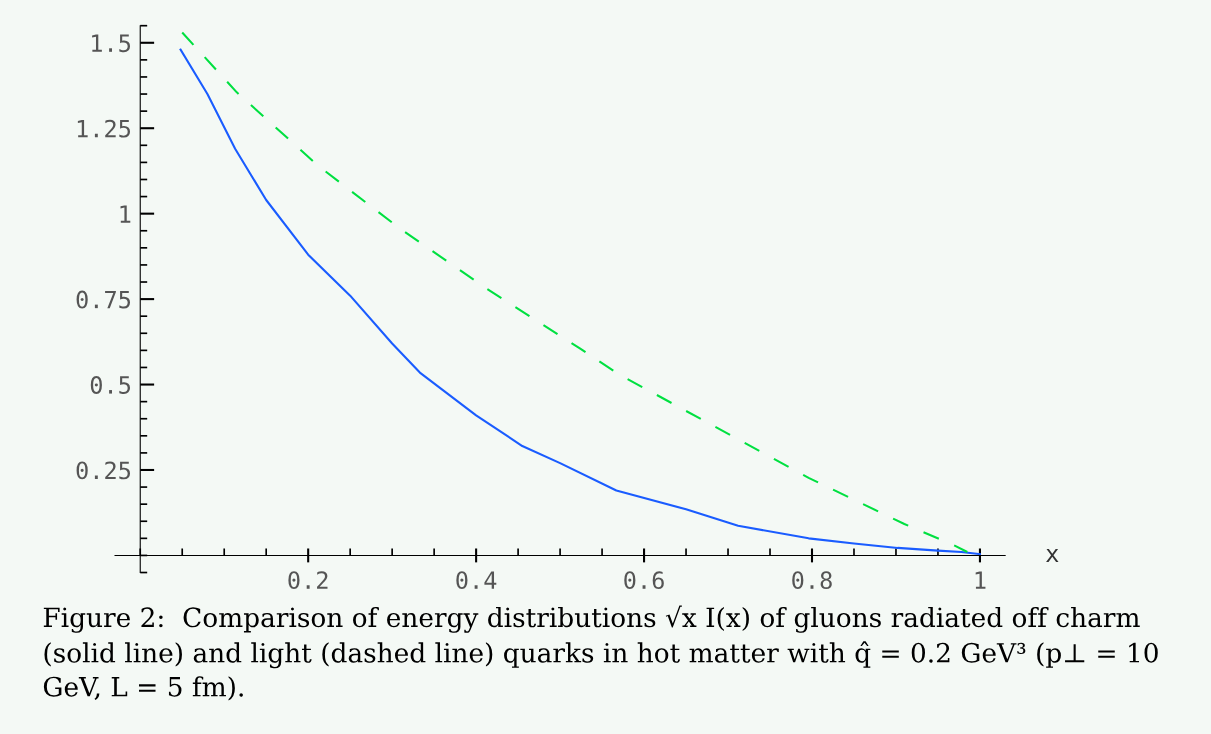 The height and width of the screenshot is (734, 1211). What do you see at coordinates (1052, 556) in the screenshot?
I see `x-axis-title: x` at bounding box center [1052, 556].